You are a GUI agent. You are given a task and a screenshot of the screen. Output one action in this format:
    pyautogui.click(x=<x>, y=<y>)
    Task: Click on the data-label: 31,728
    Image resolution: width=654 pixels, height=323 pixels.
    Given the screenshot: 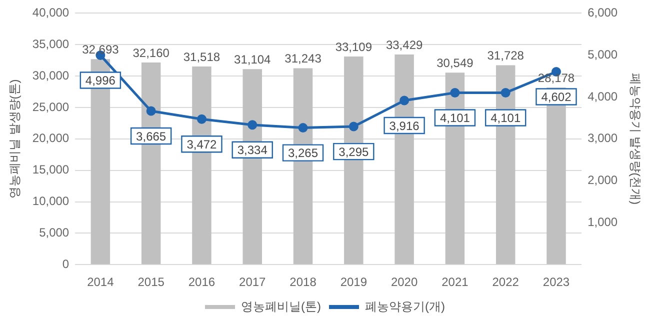 What is the action you would take?
    pyautogui.click(x=505, y=55)
    